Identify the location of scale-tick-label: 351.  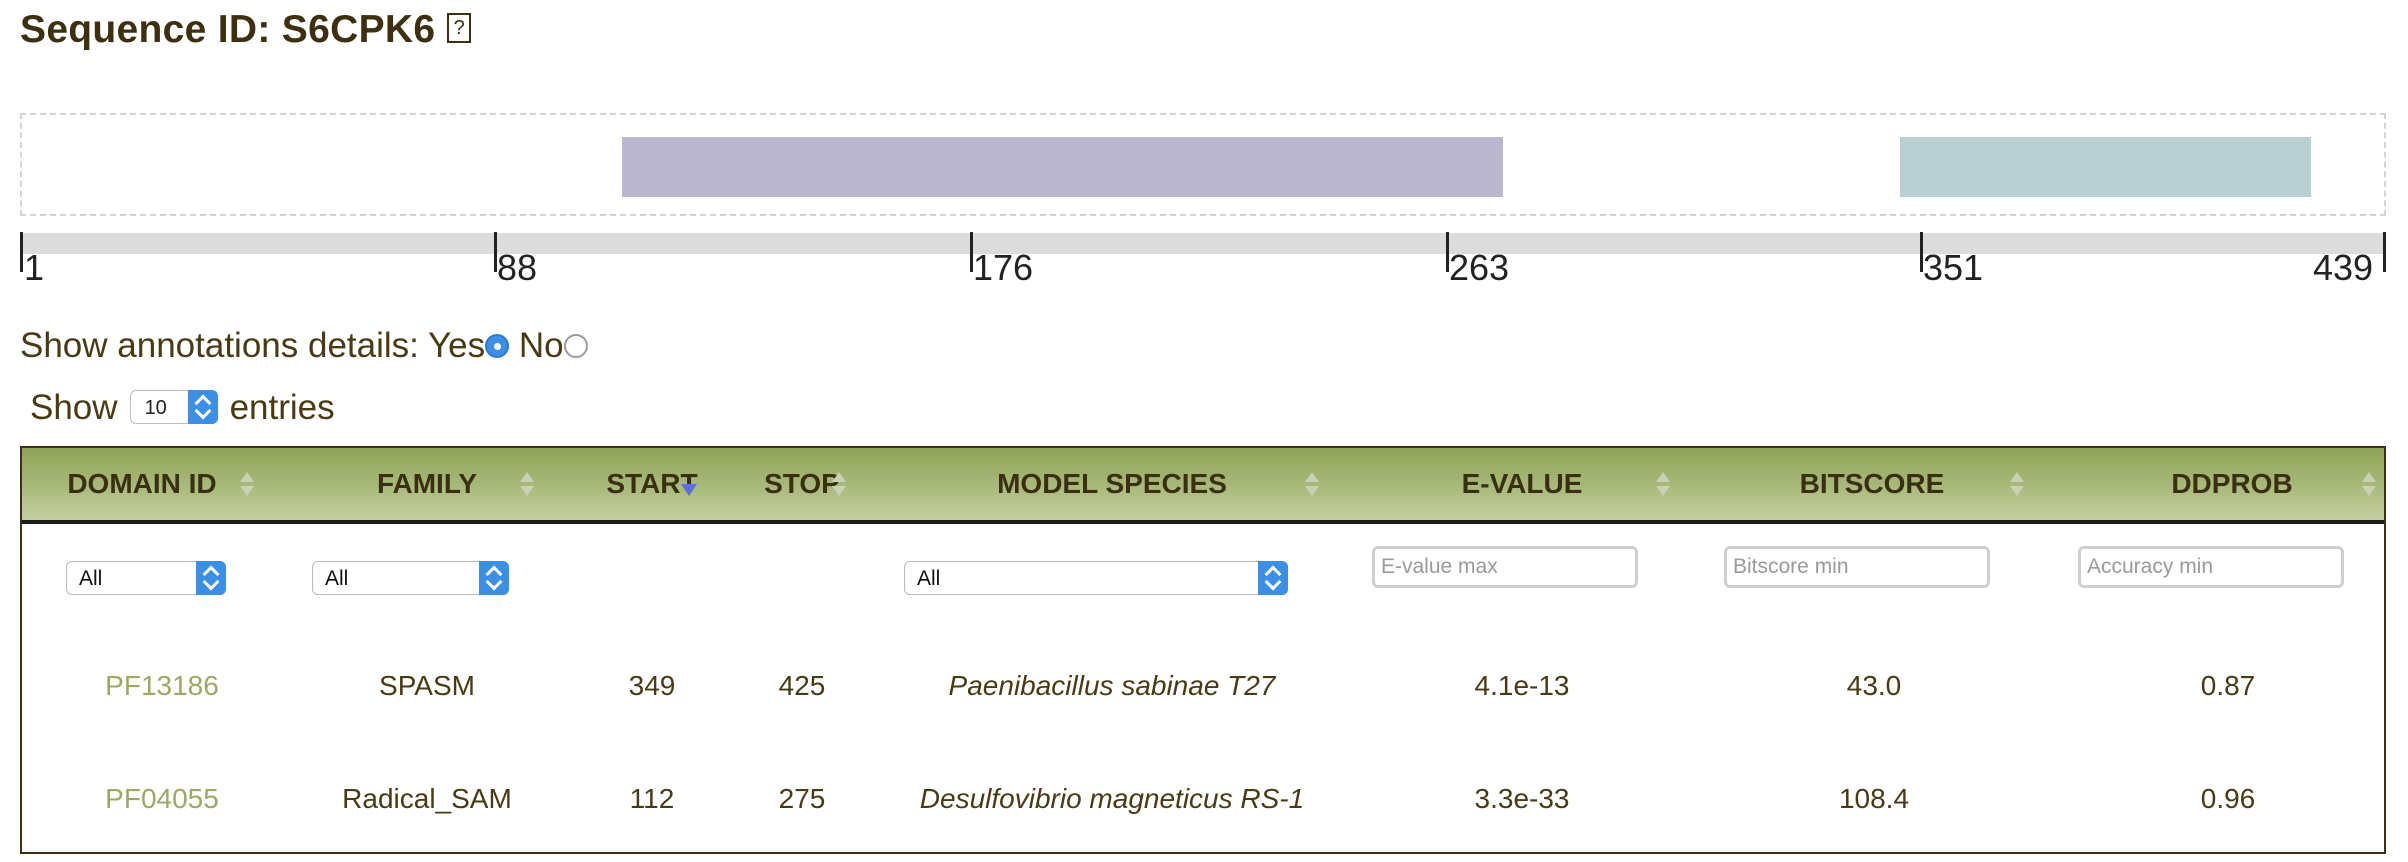
(1953, 267).